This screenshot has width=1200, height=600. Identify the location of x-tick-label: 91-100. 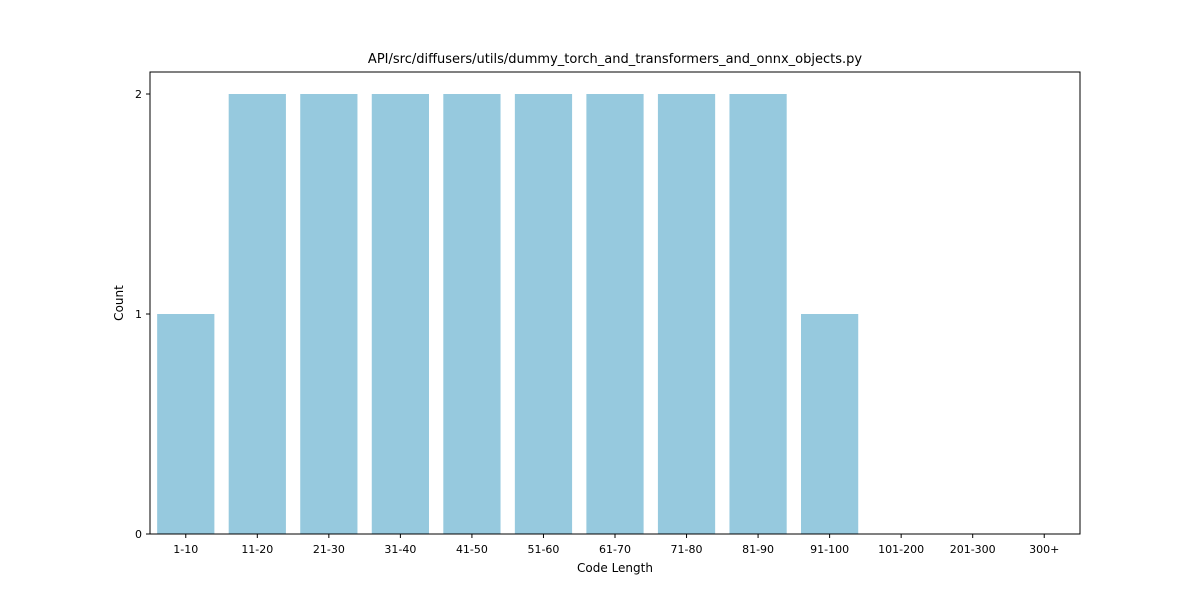
(829, 549).